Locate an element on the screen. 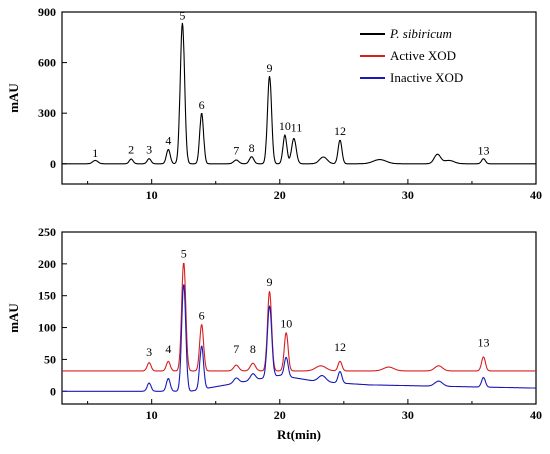 The width and height of the screenshot is (550, 454). legend-entry: Inactive XOD is located at coordinates (426, 77).